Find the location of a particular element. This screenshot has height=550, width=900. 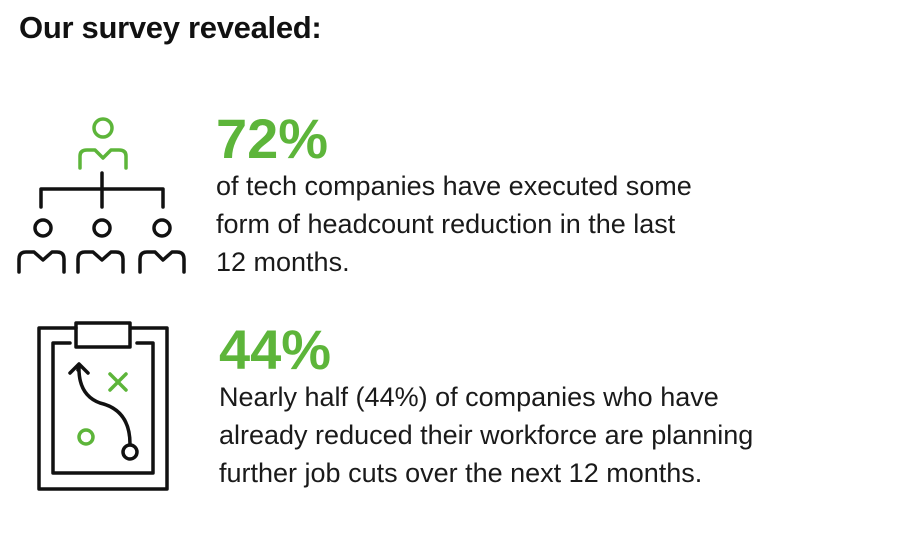

stat-percent: 44% is located at coordinates (275, 349).